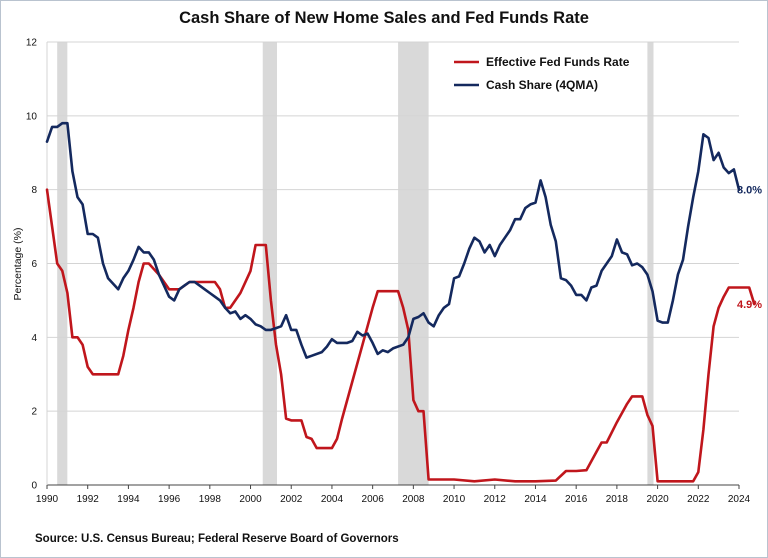  I want to click on x-tick-label: 1996, so click(169, 499).